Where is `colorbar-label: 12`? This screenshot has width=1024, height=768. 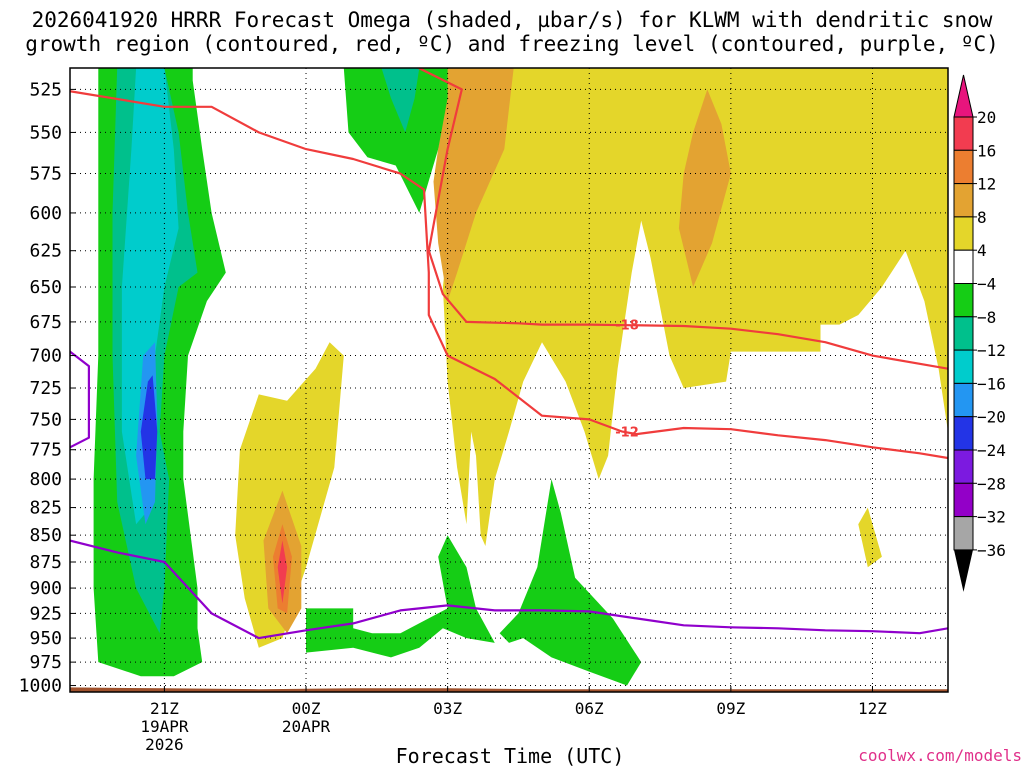
colorbar-label: 12 is located at coordinates (986, 184).